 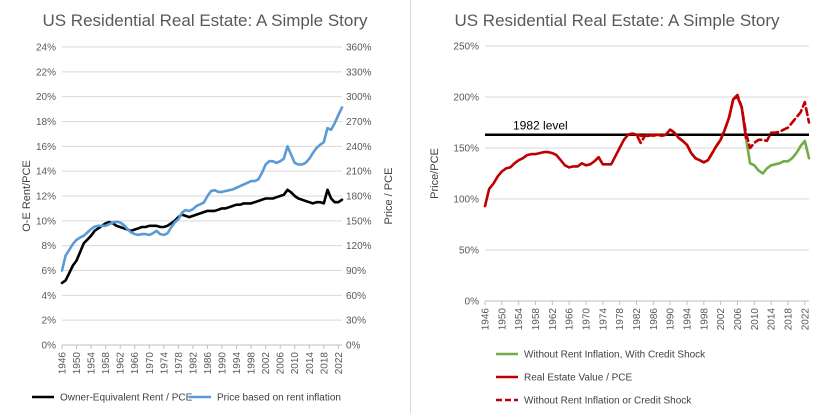 I want to click on y2-tick-label: 300%, so click(x=359, y=97).